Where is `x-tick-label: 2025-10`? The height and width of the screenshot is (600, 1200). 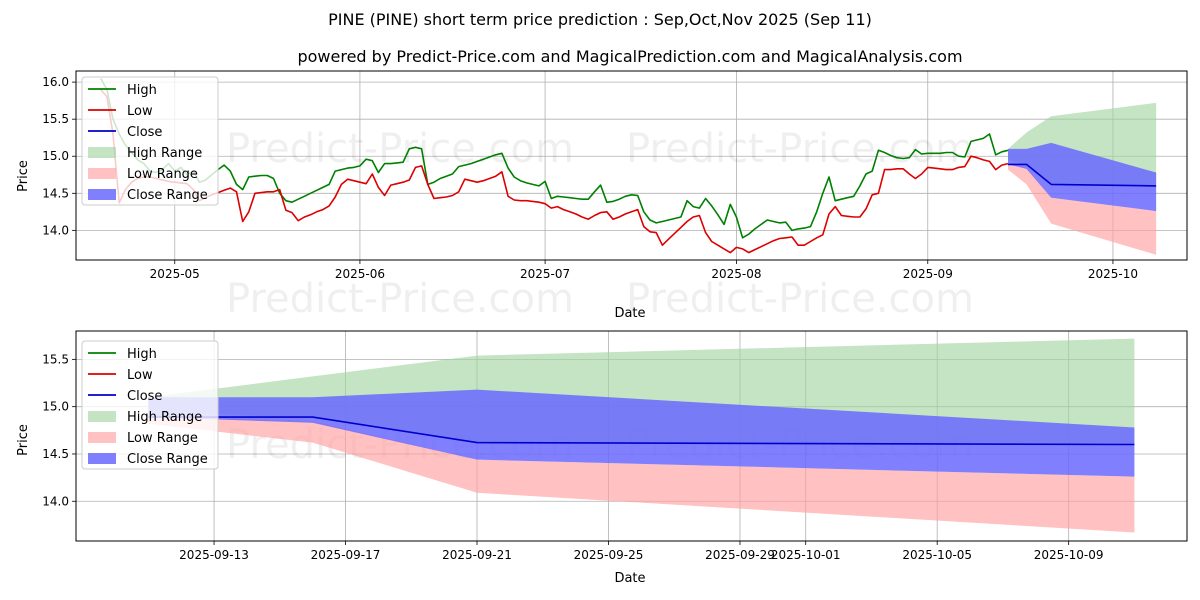 x-tick-label: 2025-10 is located at coordinates (1113, 274).